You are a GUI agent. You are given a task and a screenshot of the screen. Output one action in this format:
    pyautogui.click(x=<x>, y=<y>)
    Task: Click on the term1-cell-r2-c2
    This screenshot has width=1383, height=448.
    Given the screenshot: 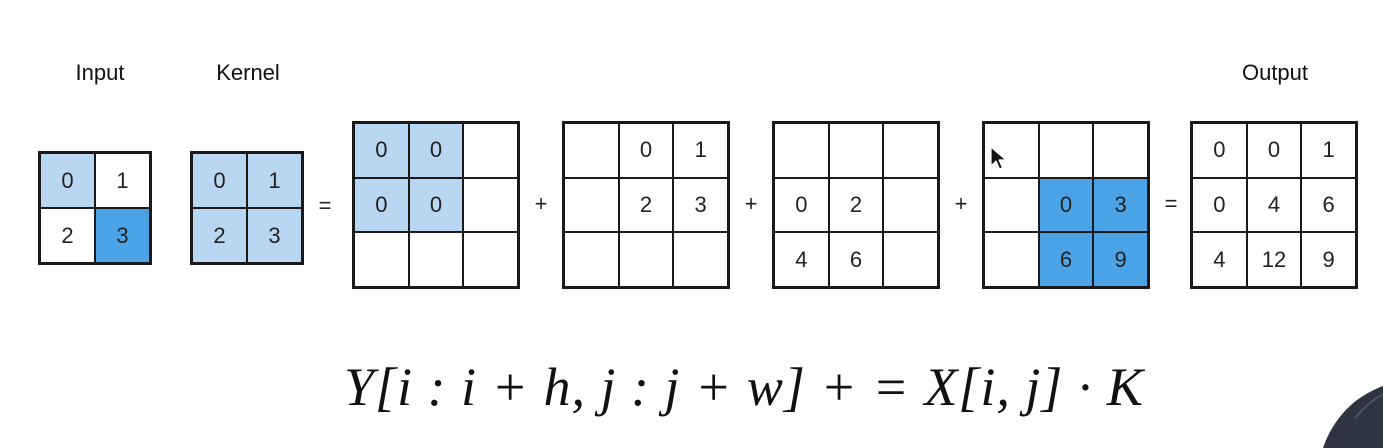 What is the action you would take?
    pyautogui.click(x=490, y=259)
    